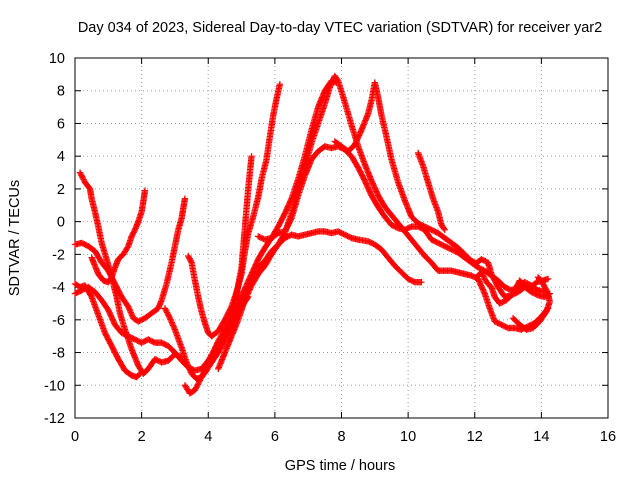 The height and width of the screenshot is (480, 640). I want to click on x-tick-label: 12, so click(475, 437).